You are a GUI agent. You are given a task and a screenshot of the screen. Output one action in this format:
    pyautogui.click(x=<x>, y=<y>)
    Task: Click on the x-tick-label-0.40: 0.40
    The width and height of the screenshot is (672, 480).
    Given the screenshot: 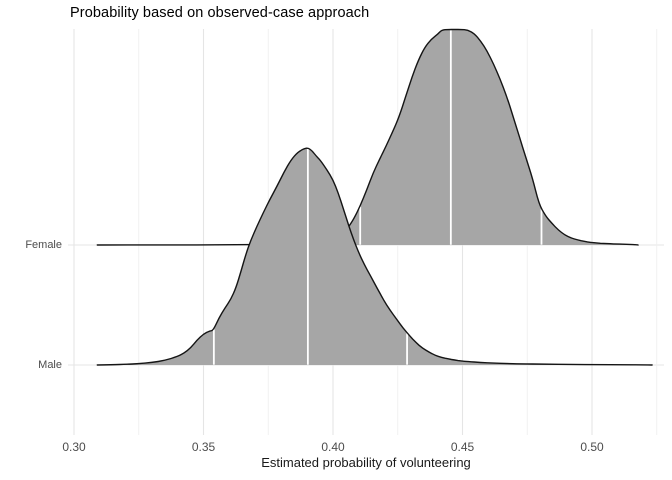 What is the action you would take?
    pyautogui.click(x=333, y=447)
    